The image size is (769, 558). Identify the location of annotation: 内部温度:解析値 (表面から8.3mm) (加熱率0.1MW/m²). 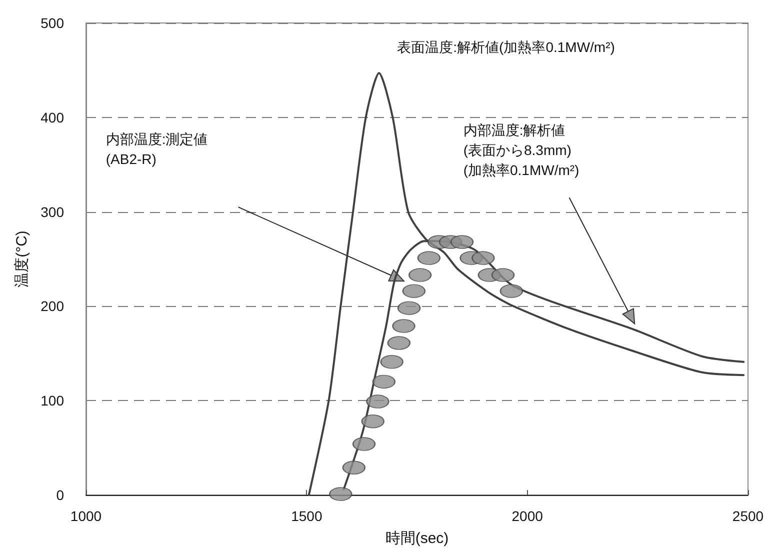
(521, 150).